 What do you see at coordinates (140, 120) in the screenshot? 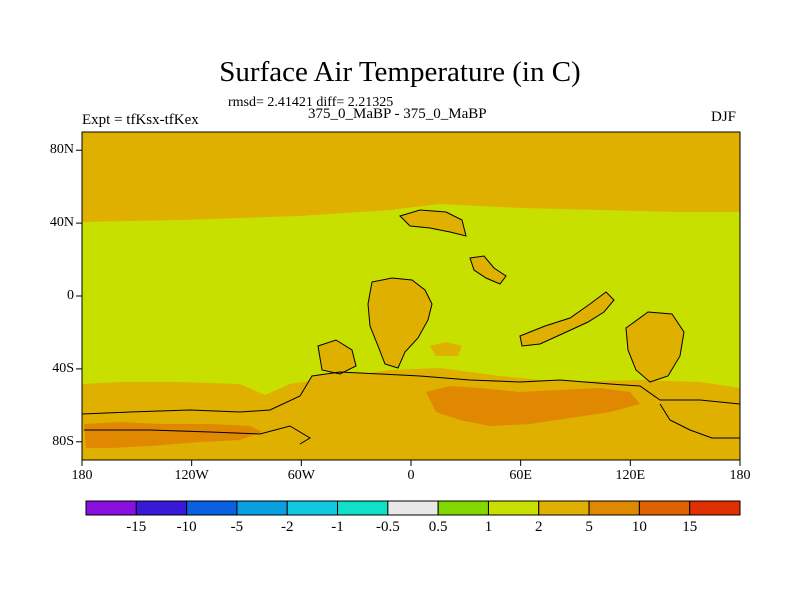
I see `experiment-label: Expt = tfKsx-tfKex` at bounding box center [140, 120].